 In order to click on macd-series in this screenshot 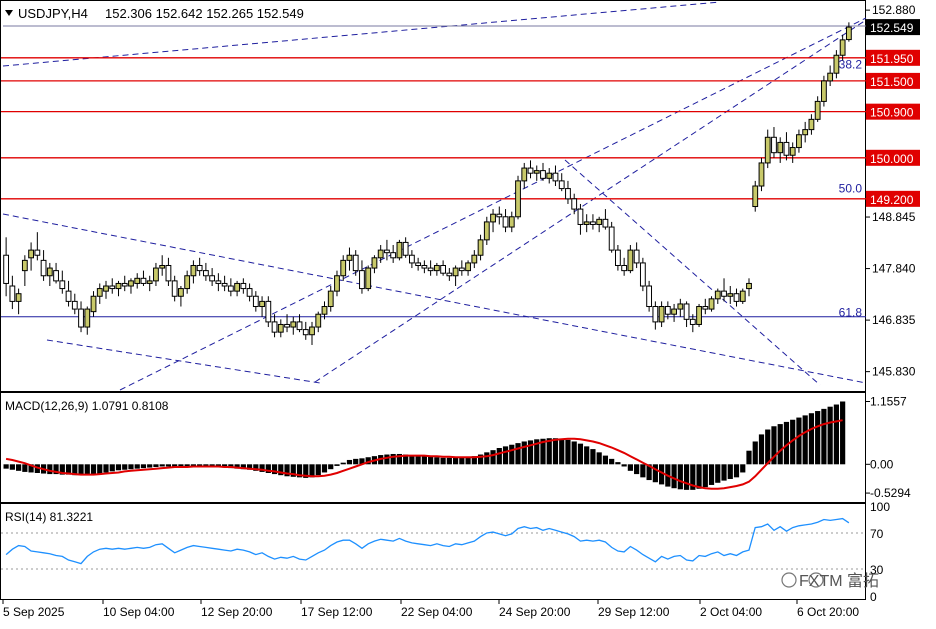, I will do `click(424, 445)`.